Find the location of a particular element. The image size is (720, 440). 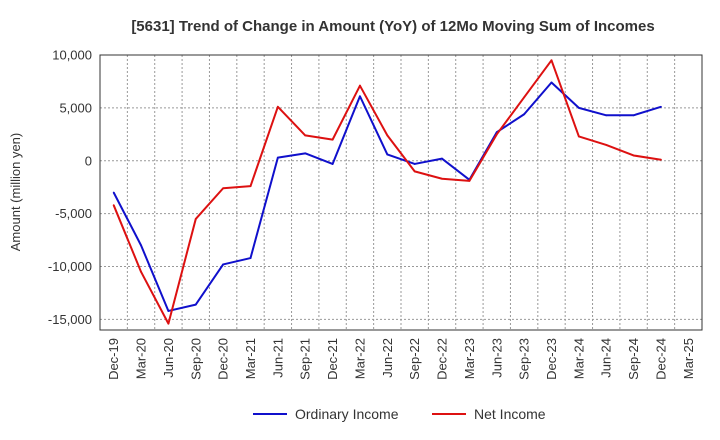

x-tick-label: Jun-21 is located at coordinates (277, 358).